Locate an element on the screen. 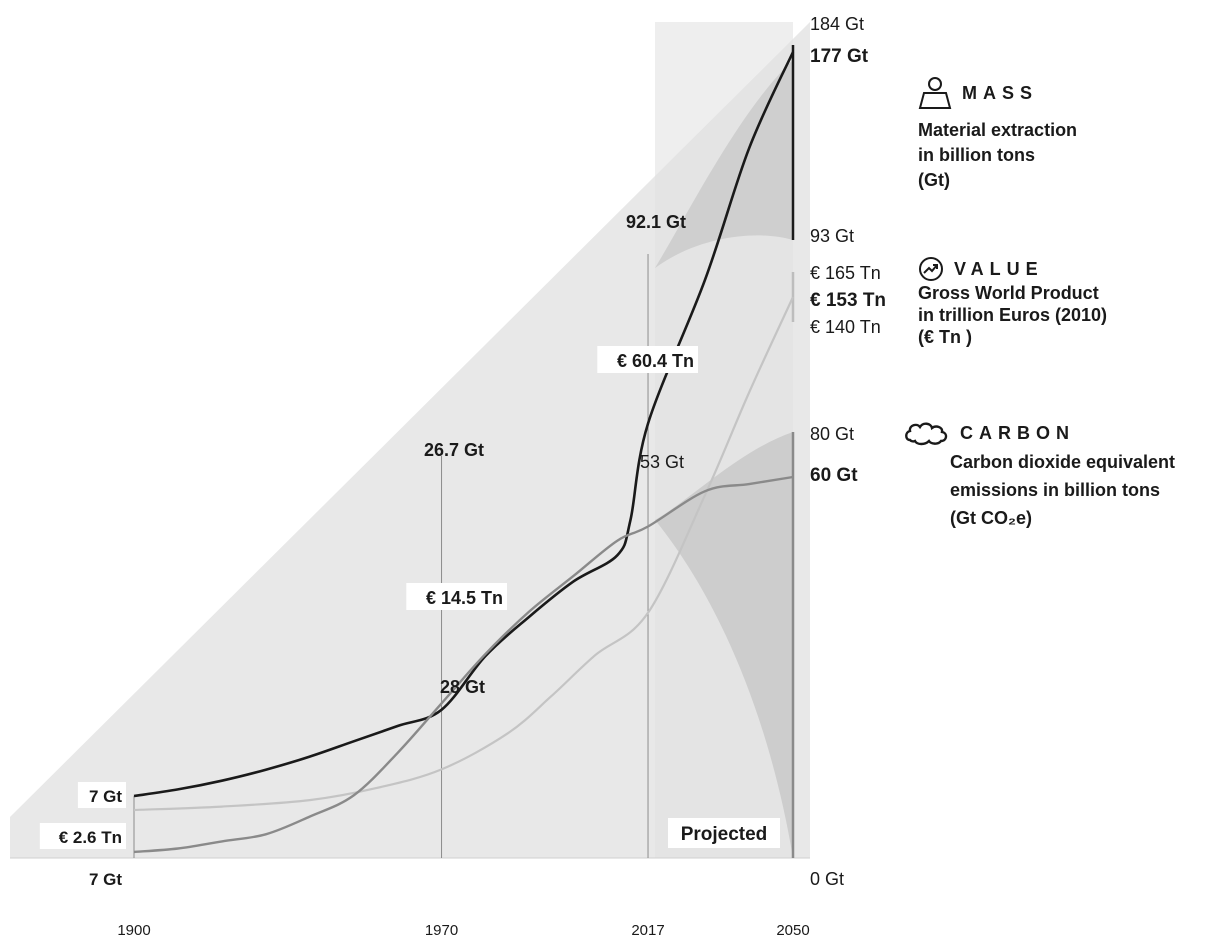 This screenshot has width=1224, height=944. projected-label-backdrop is located at coordinates (724, 833).